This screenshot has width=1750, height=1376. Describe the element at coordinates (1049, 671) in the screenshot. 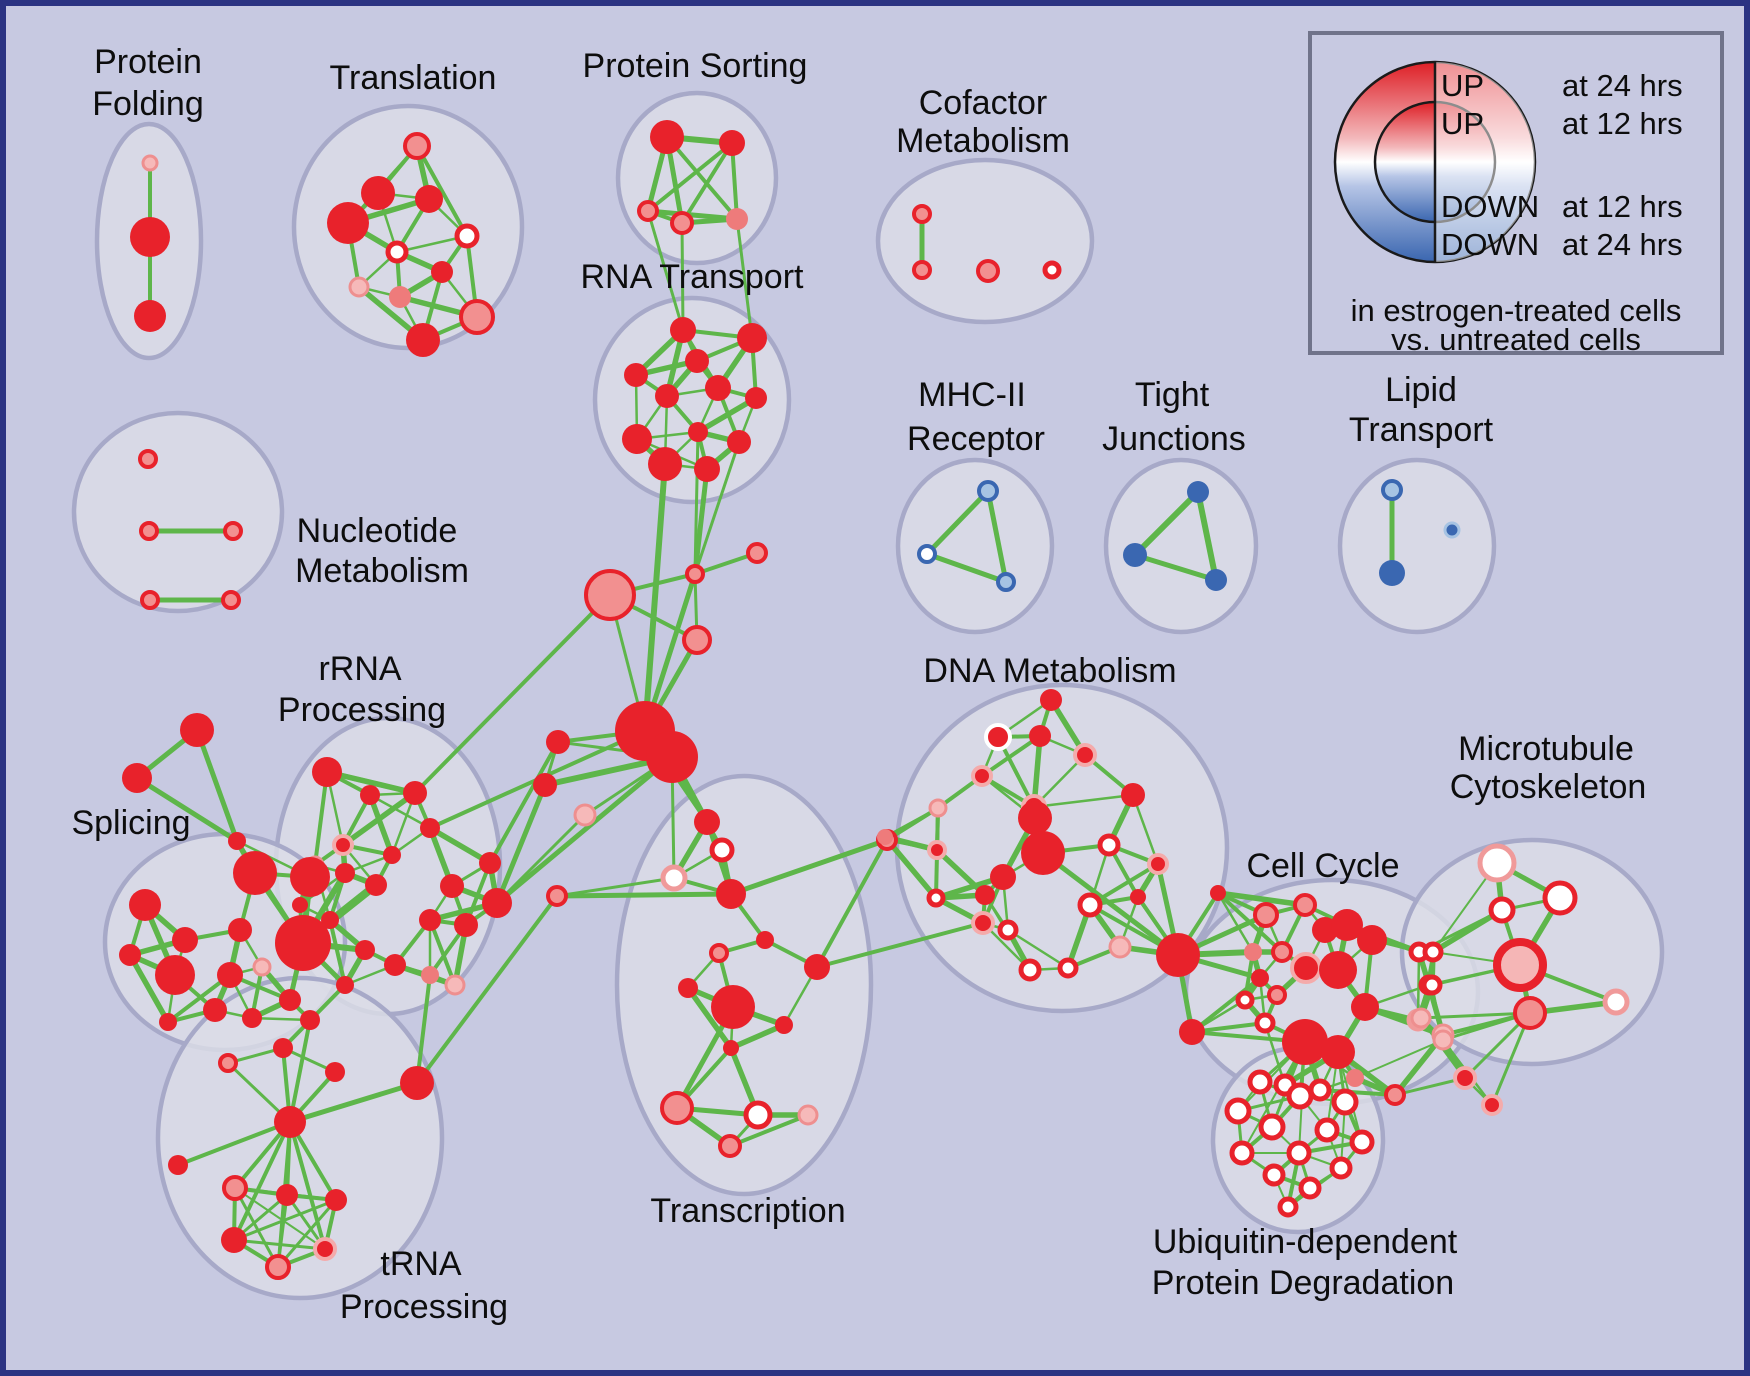

I see `cluster-label-dm: DNA Metabolism` at that location.